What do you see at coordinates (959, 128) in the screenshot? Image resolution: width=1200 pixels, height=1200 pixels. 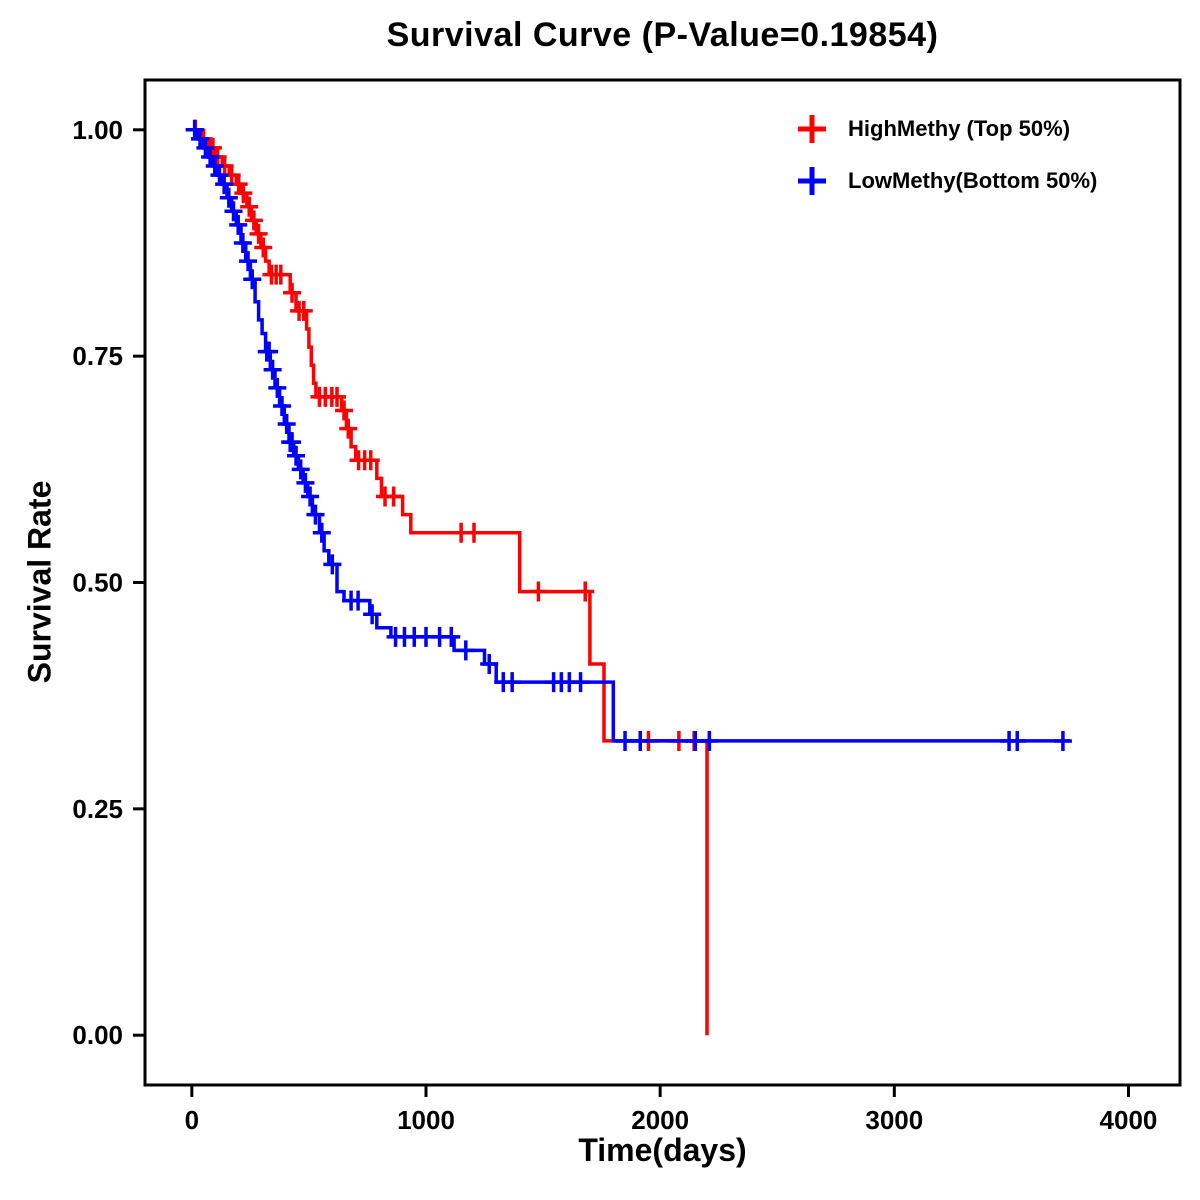 I see `legend-label-highmethy: HighMethy (Top 50%)` at bounding box center [959, 128].